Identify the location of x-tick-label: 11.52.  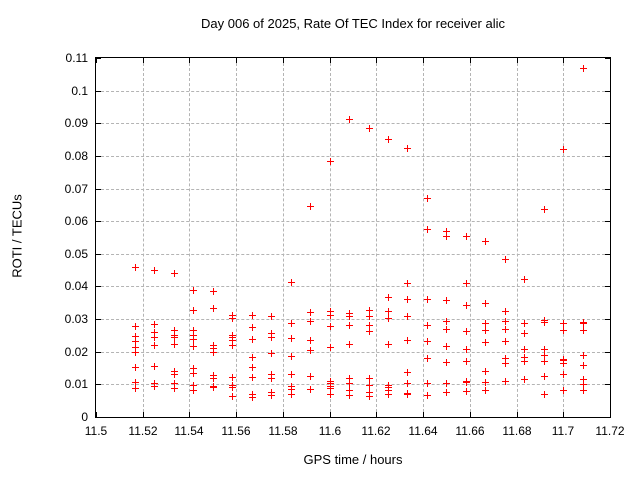
(143, 431).